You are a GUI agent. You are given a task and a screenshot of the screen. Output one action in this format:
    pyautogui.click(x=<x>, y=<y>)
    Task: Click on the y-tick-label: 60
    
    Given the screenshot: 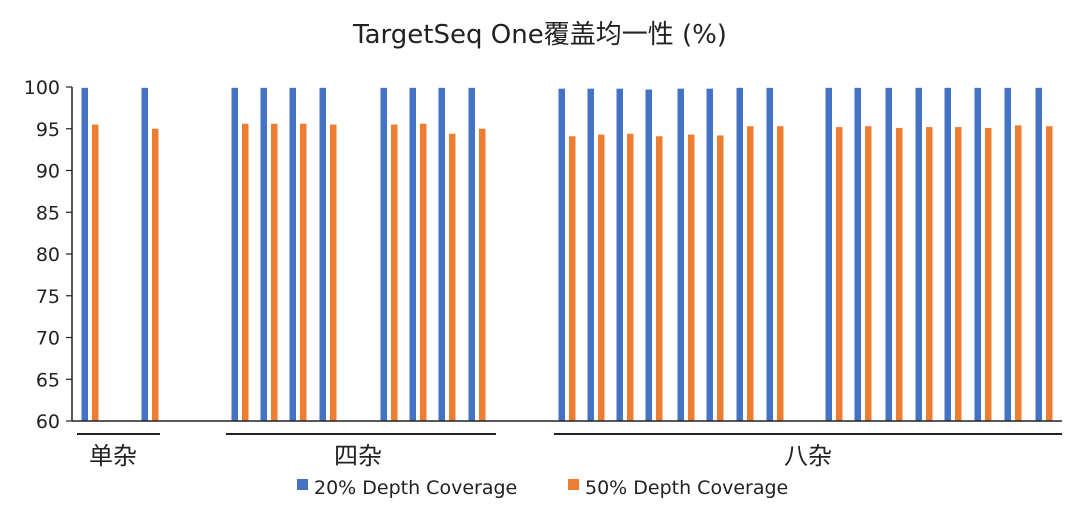 What is the action you would take?
    pyautogui.click(x=48, y=422)
    